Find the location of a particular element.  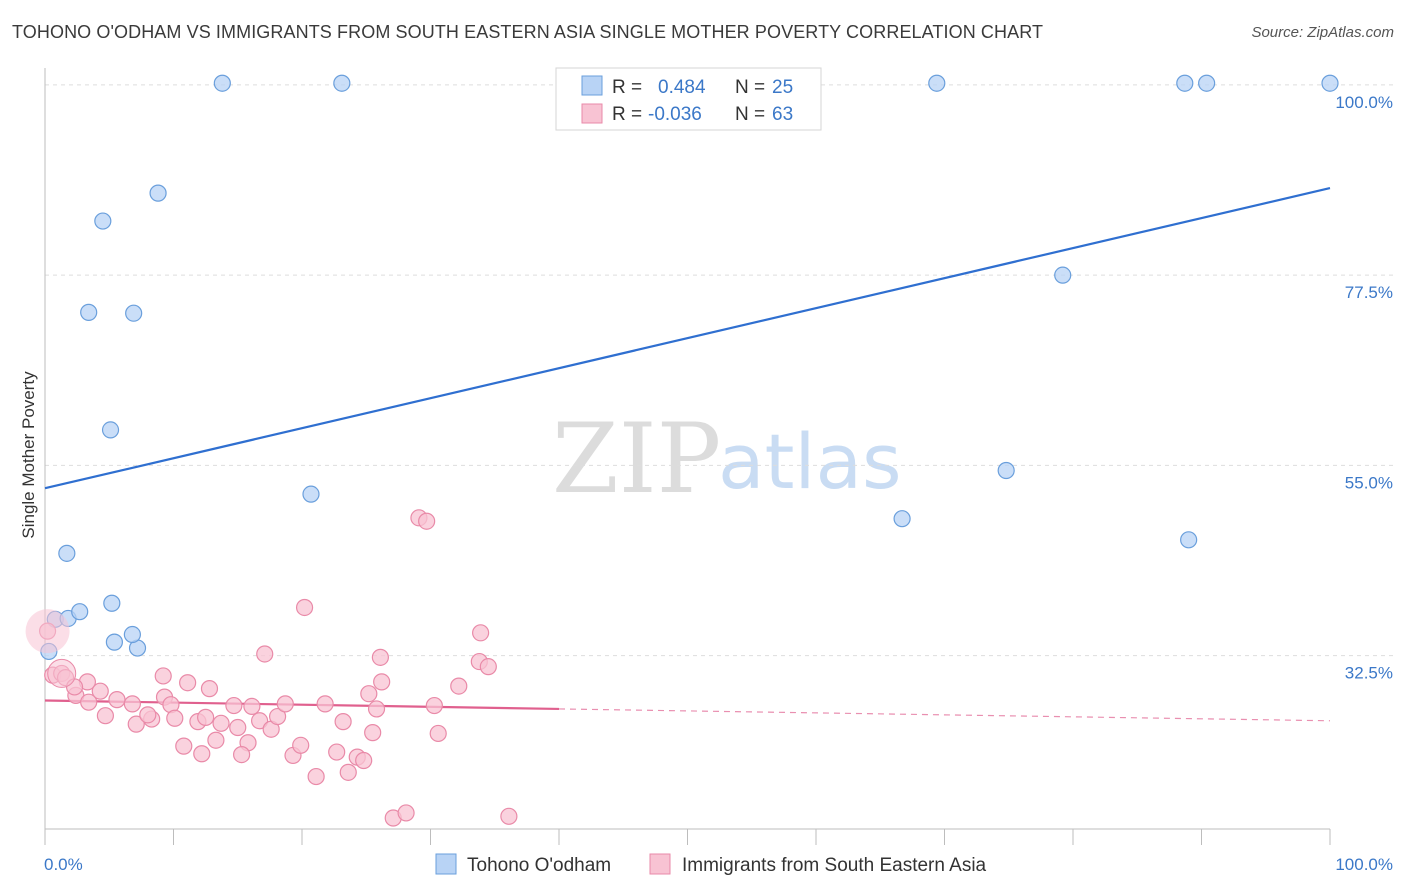

legend-swatch-tohono is located at coordinates (446, 864).